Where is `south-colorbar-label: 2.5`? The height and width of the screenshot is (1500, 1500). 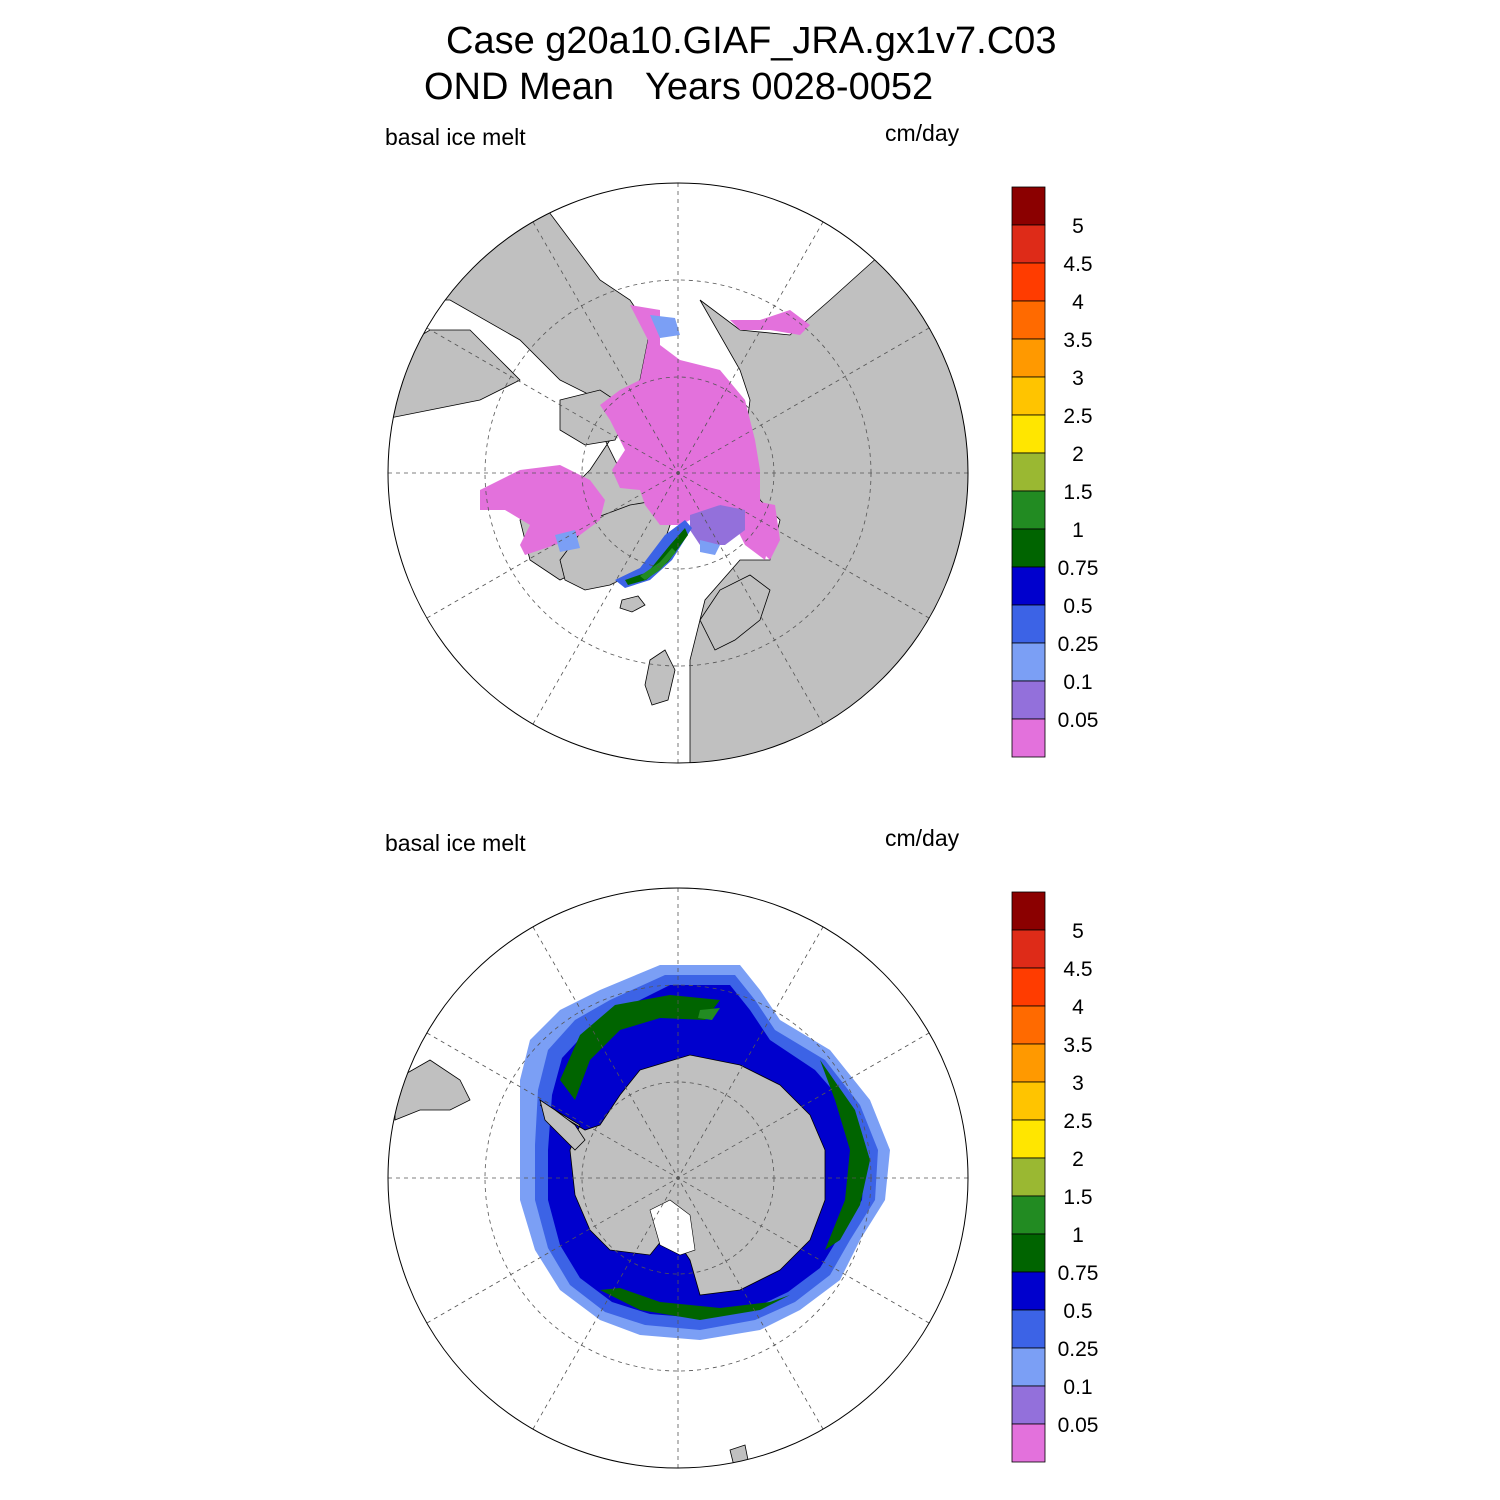
south-colorbar-label: 2.5 is located at coordinates (1077, 1121).